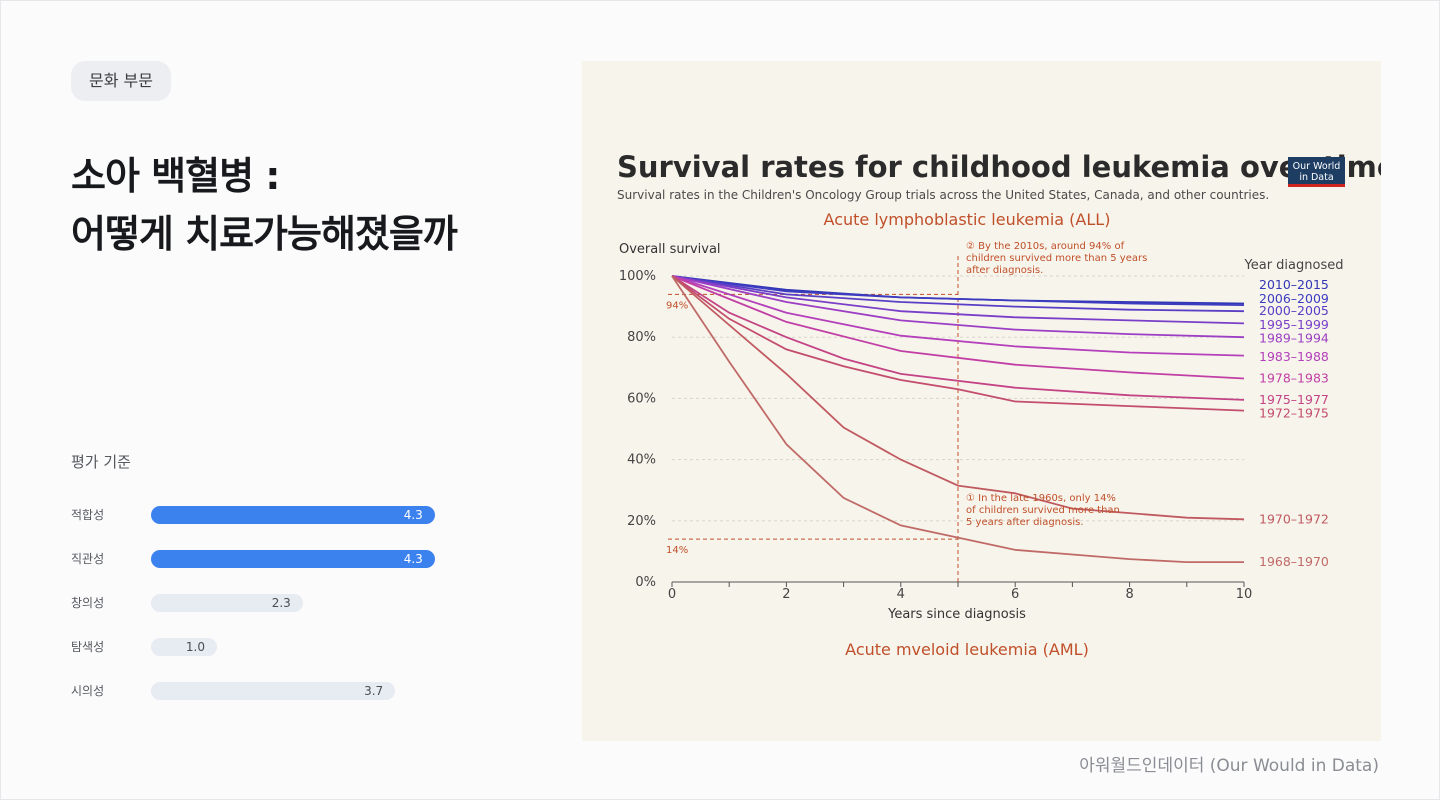 Image resolution: width=1440 pixels, height=800 pixels. I want to click on logo-text-1: Our World, so click(1317, 166).